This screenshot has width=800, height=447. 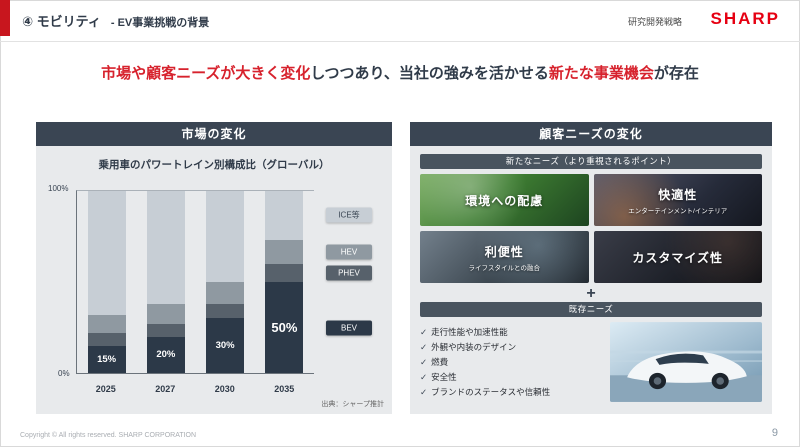 I want to click on tile-customize-title: カスタマイズ性, so click(x=678, y=257).